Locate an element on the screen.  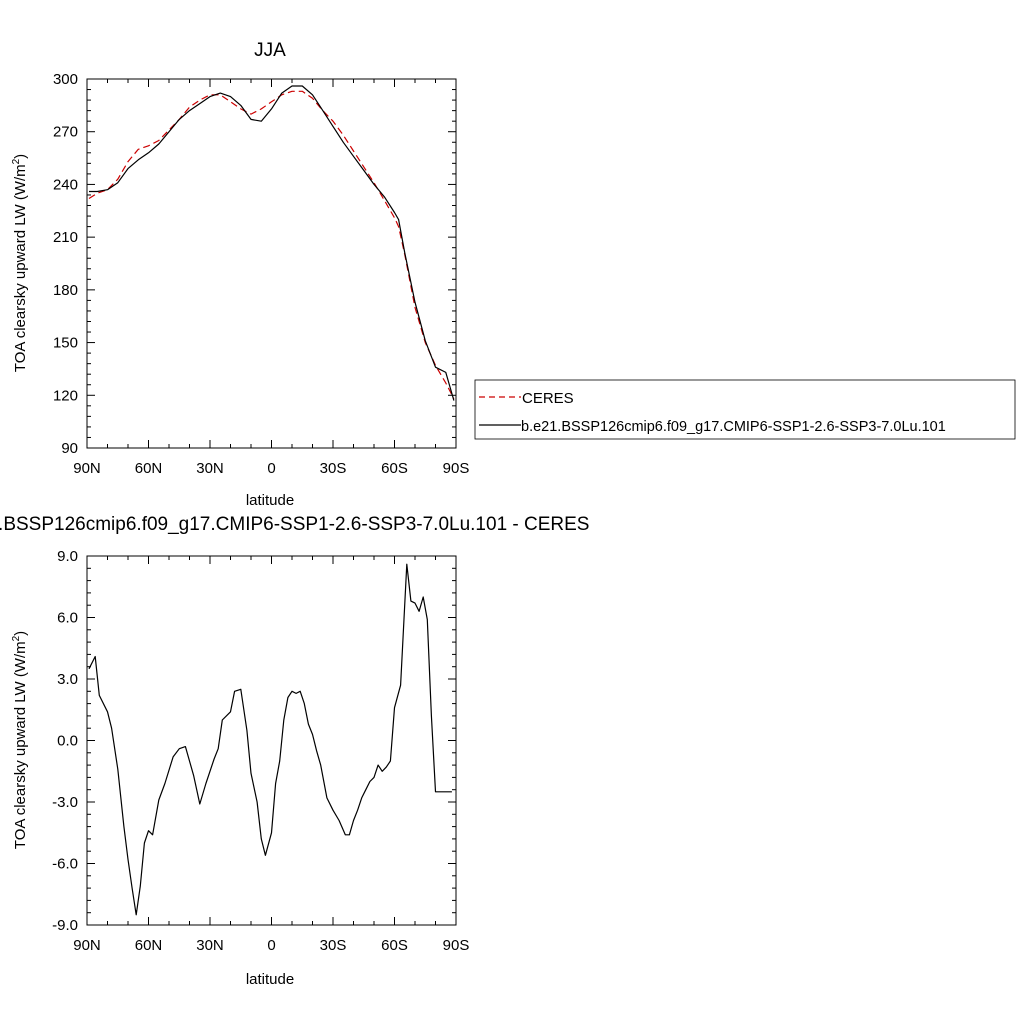
top-ylabel-sup: 2 is located at coordinates (16, 161).